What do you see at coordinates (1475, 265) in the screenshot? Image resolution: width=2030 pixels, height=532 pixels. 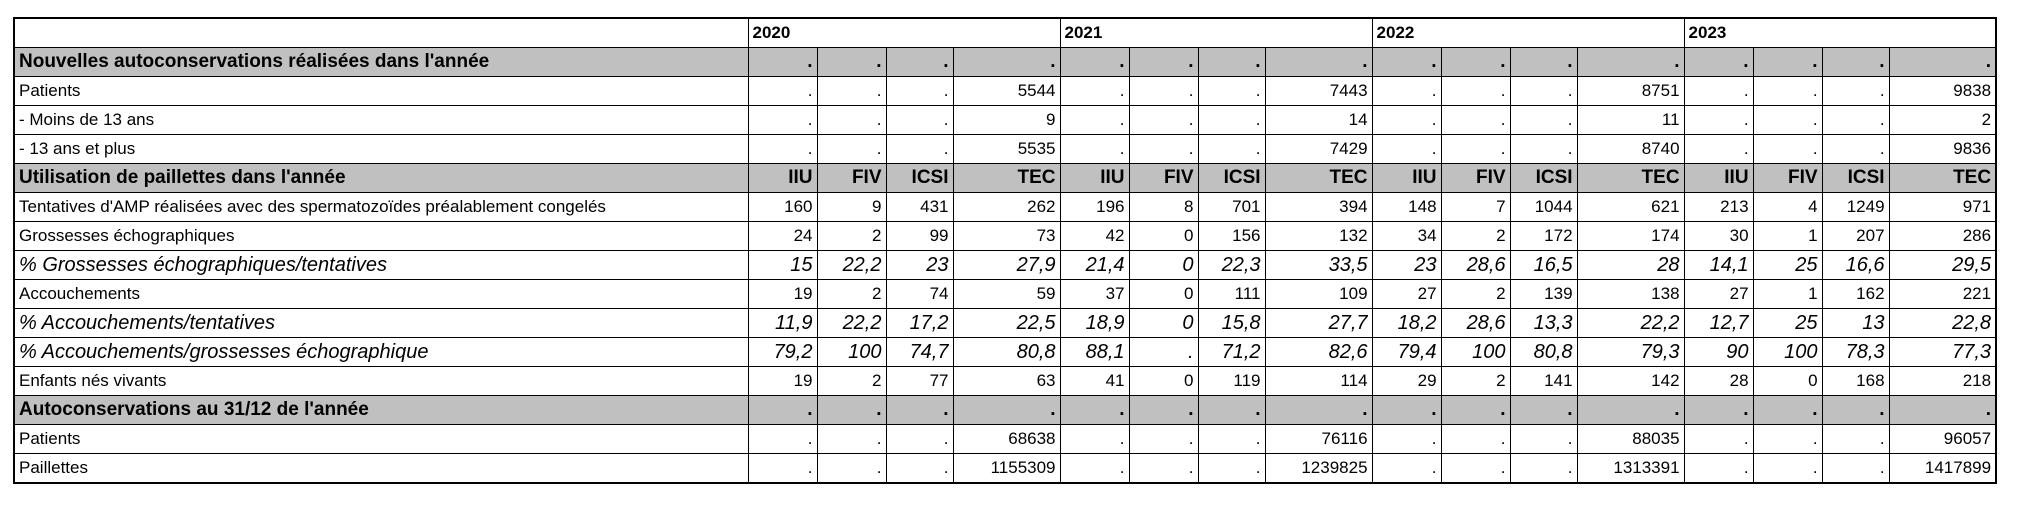 I see `cell: 28,6` at bounding box center [1475, 265].